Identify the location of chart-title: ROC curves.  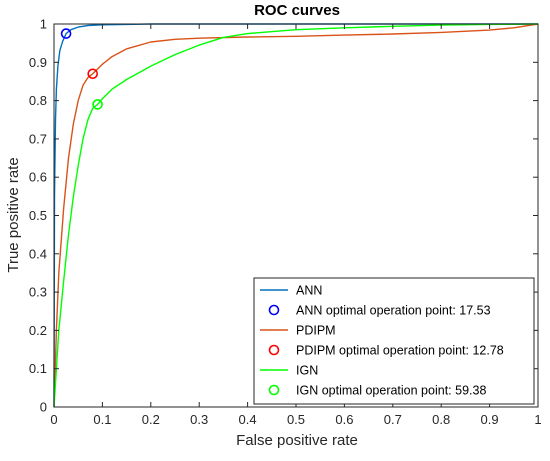
(297, 10).